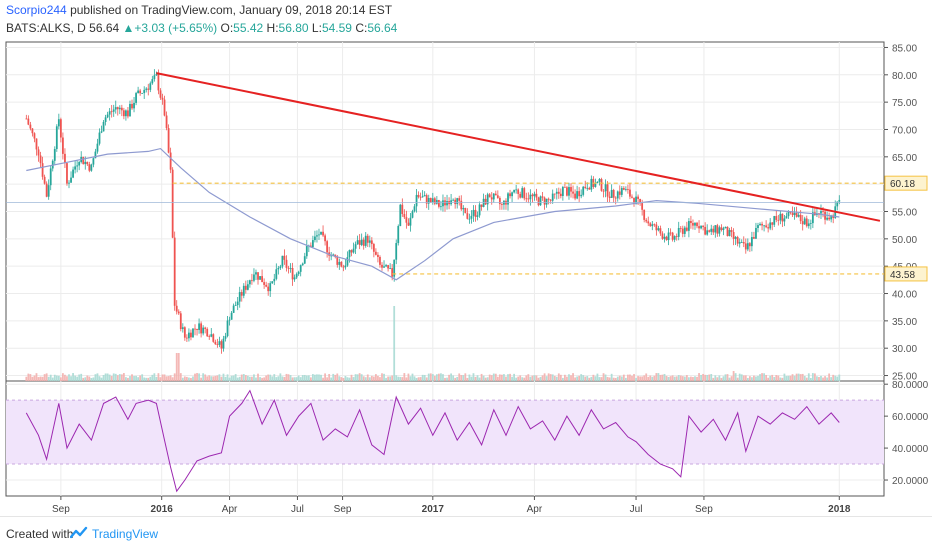 This screenshot has height=551, width=932. I want to click on open-label: O:, so click(227, 28).